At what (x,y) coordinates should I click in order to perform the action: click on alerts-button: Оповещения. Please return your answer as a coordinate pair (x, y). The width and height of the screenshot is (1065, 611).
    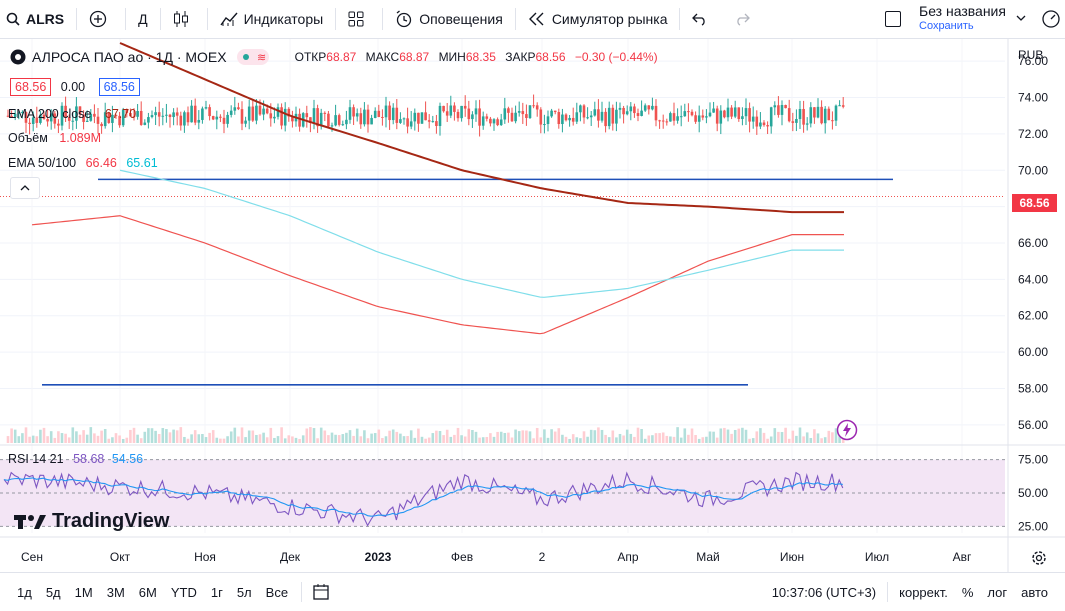
    Looking at the image, I should click on (449, 19).